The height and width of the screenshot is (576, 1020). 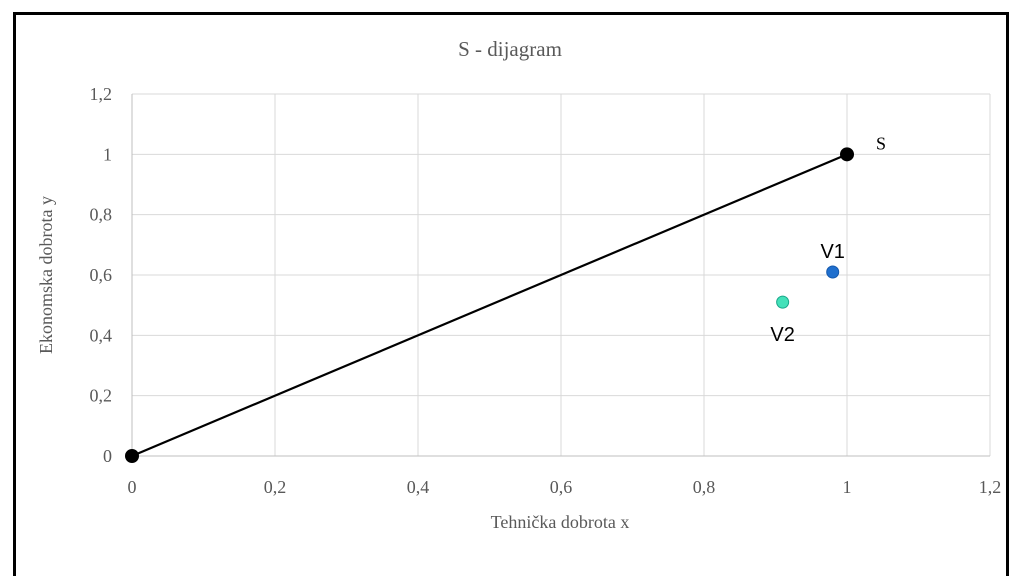 I want to click on y-tick-label-2: 0,4, so click(x=101, y=335).